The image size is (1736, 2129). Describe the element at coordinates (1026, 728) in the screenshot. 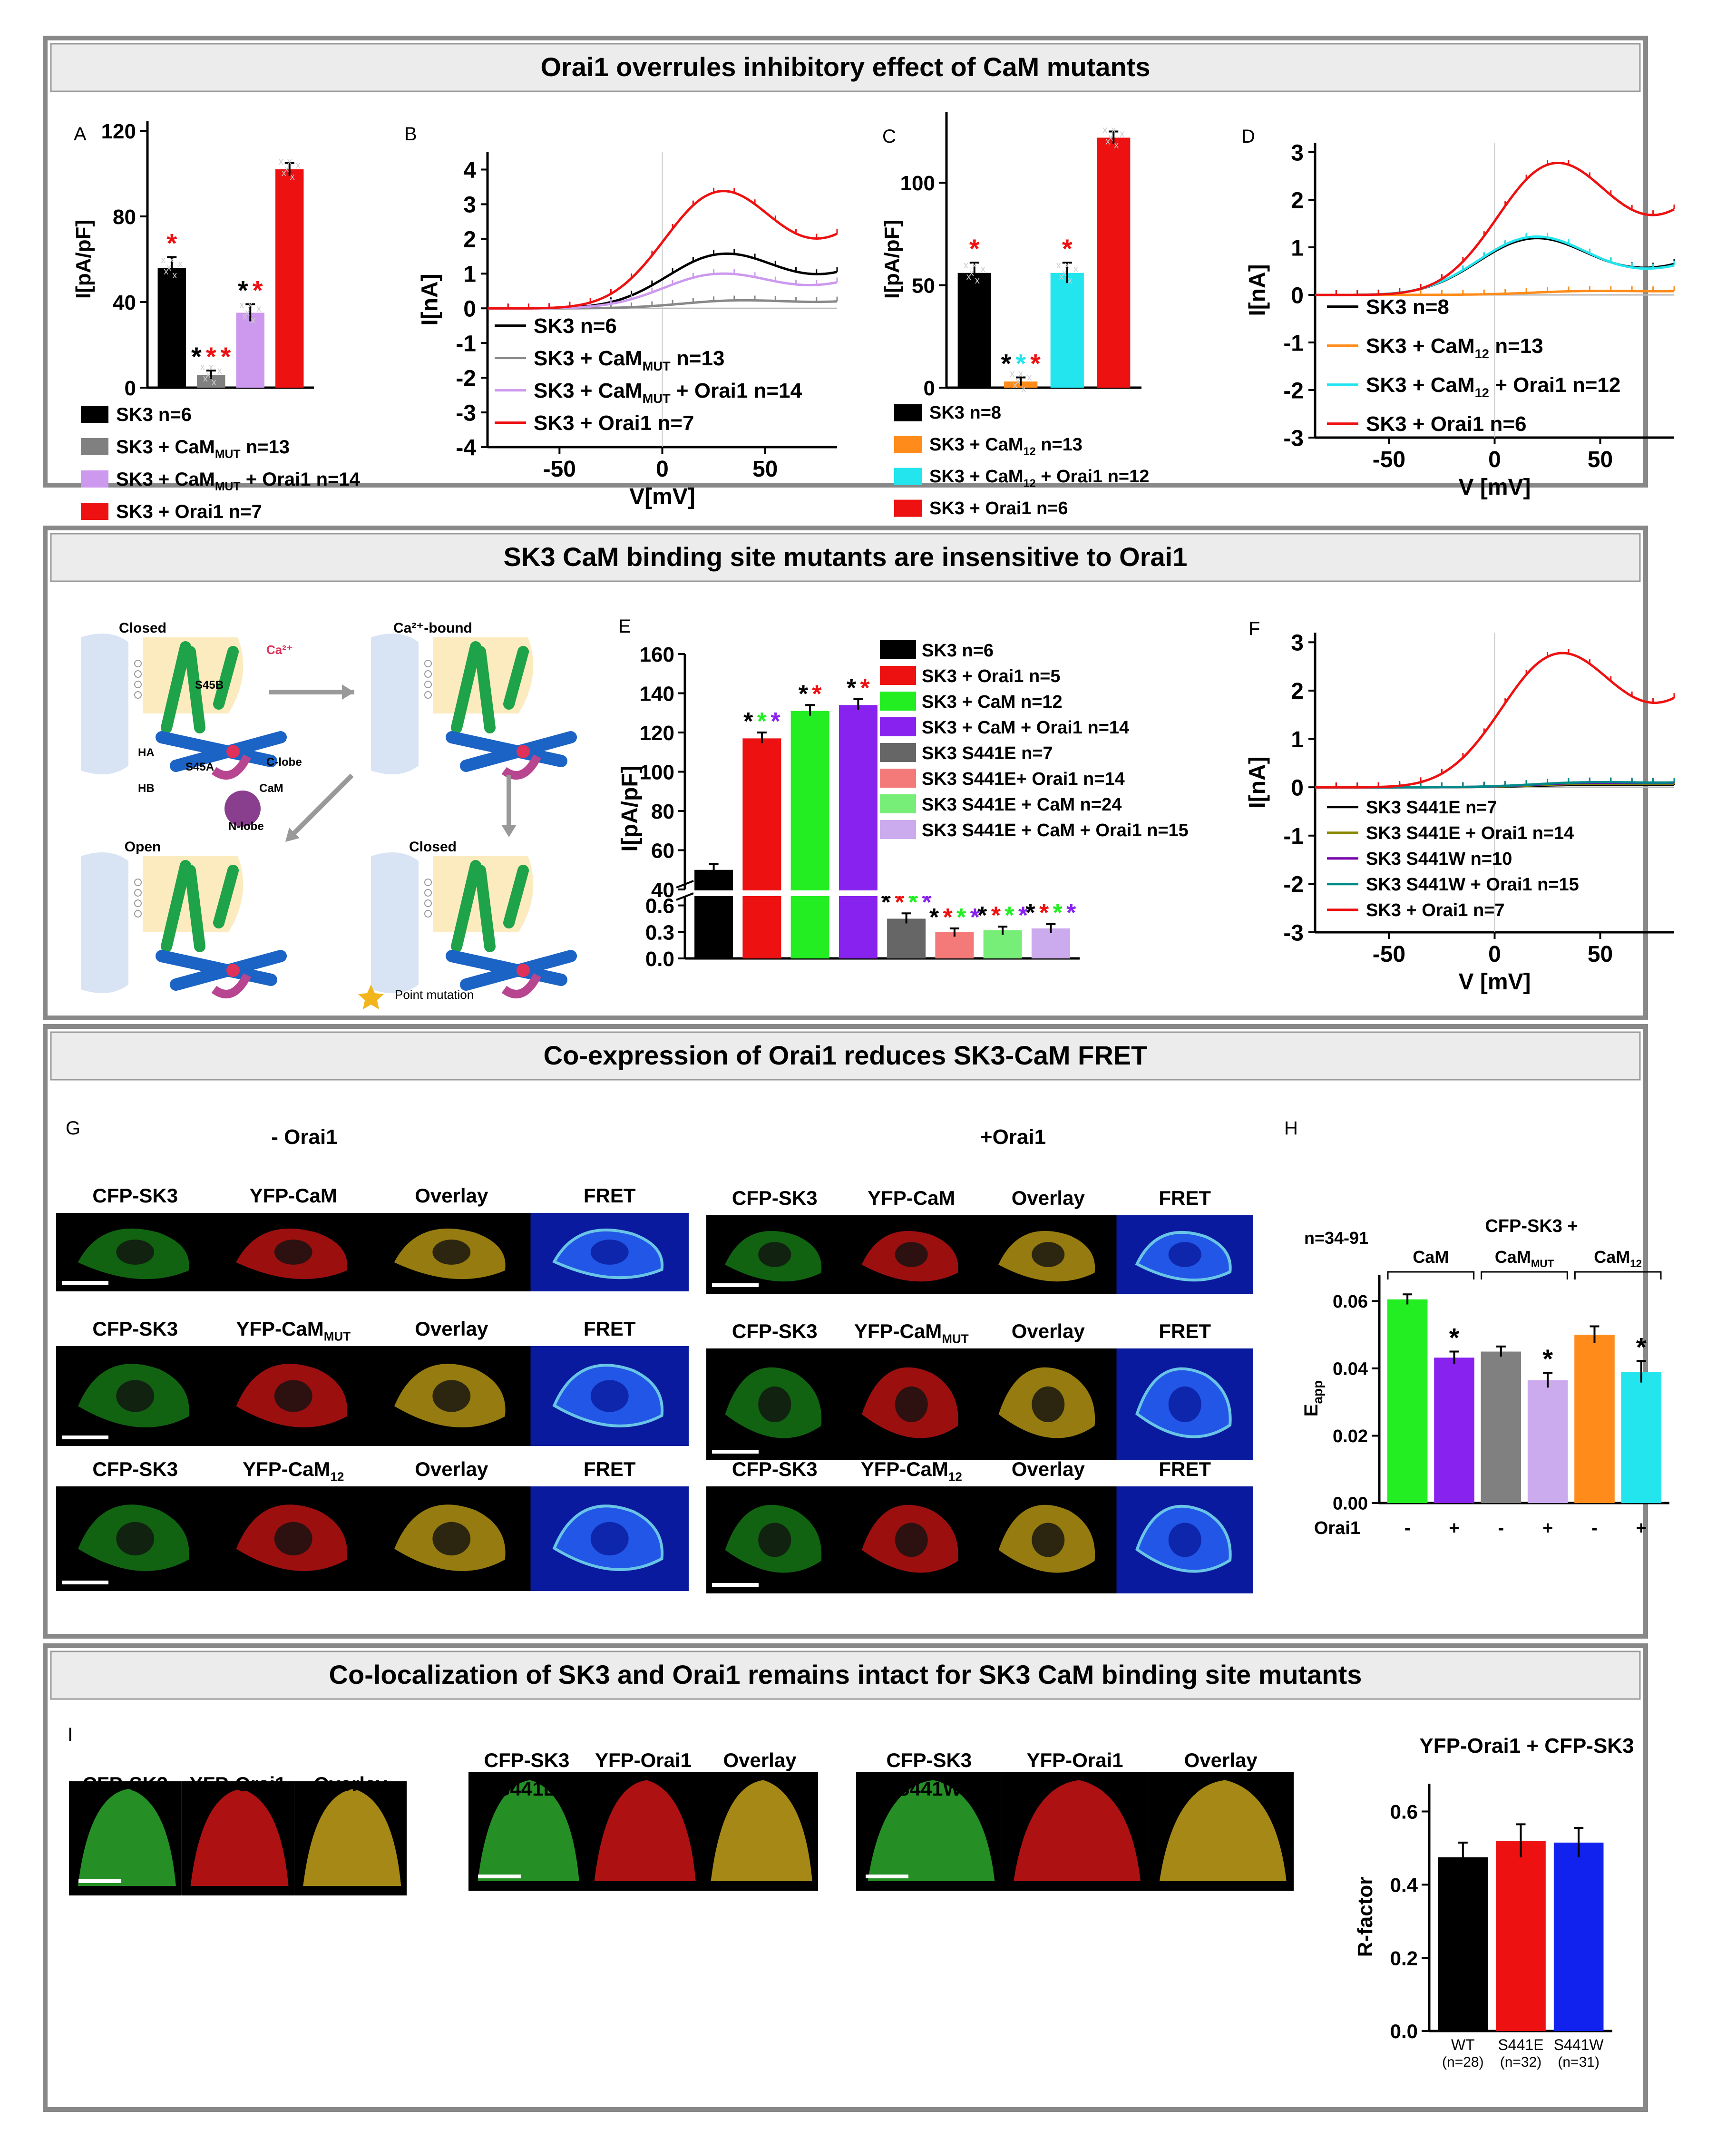

I see `legend-label: SK3 + CaM + Orai1 n=14` at that location.